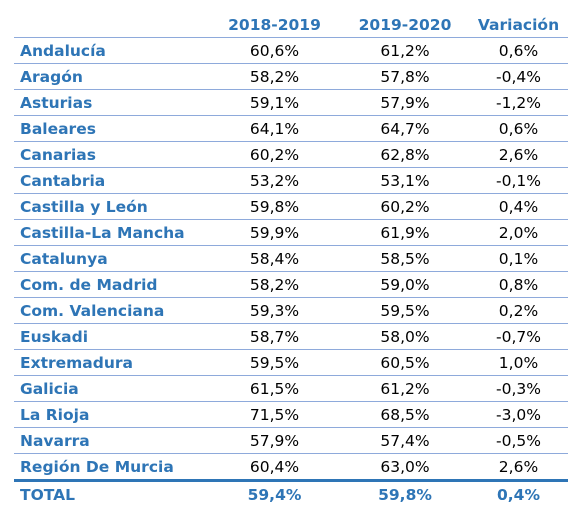 This screenshot has height=516, width=582. I want to click on region-cell: Galicia, so click(111, 388).